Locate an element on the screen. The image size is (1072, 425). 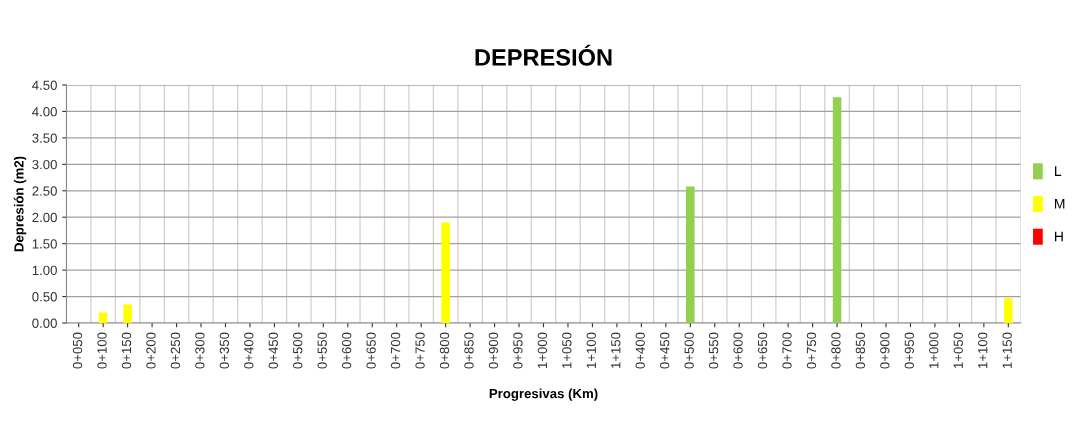
y-tick-label: 1.50 is located at coordinates (44, 244).